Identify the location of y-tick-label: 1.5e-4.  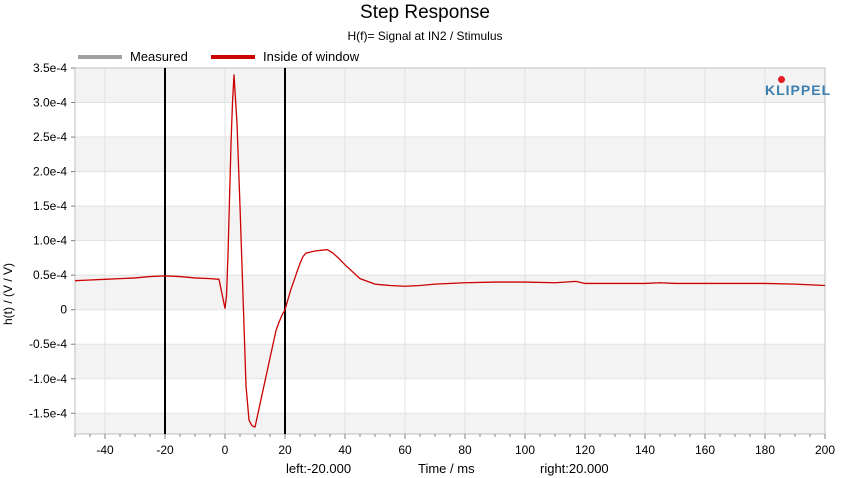
(50, 206).